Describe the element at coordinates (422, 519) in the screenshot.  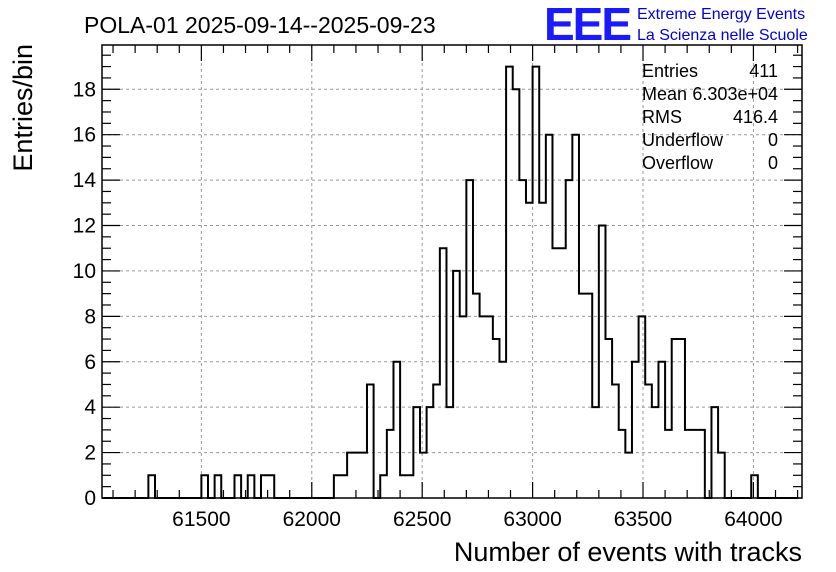
I see `x-tick-label: 62500` at that location.